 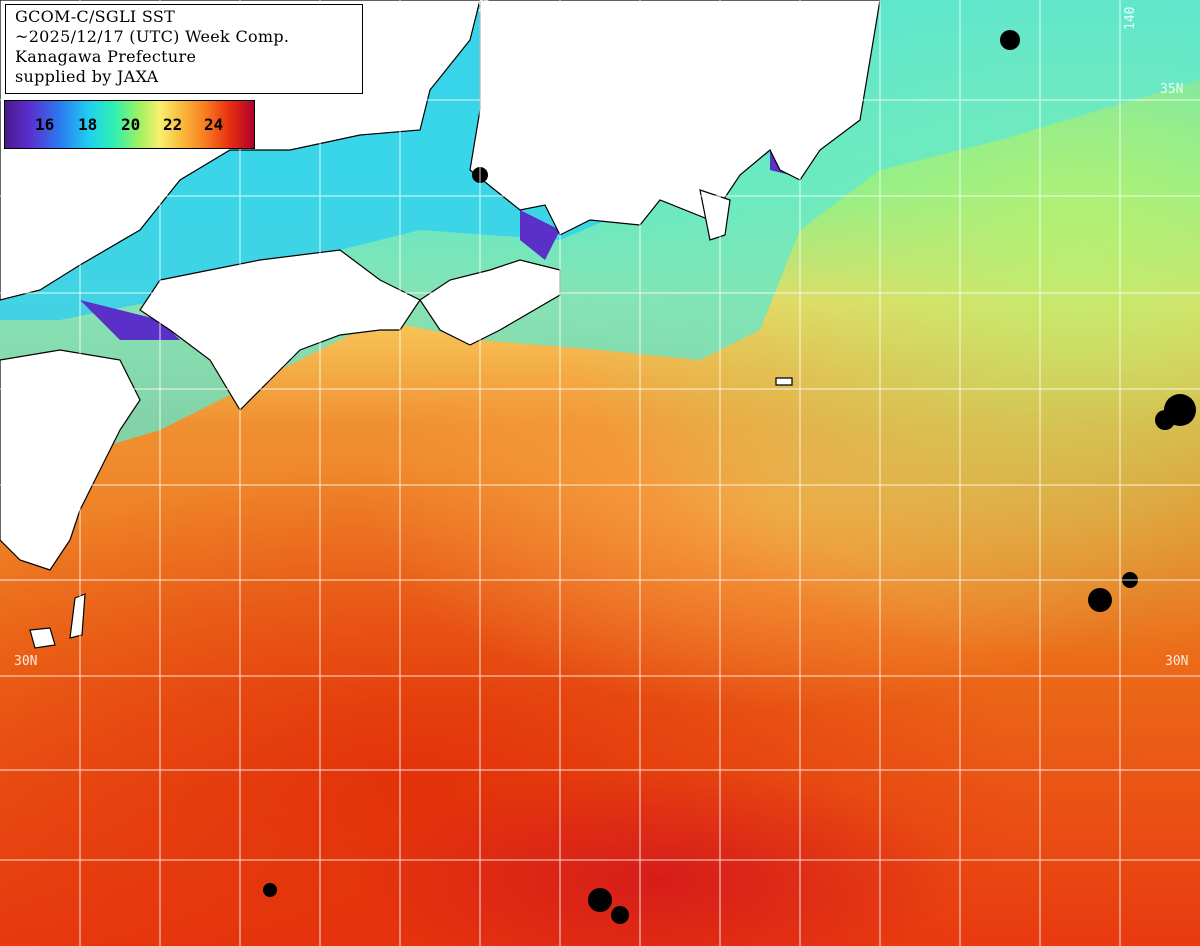 What do you see at coordinates (280, 330) in the screenshot?
I see `shikoku` at bounding box center [280, 330].